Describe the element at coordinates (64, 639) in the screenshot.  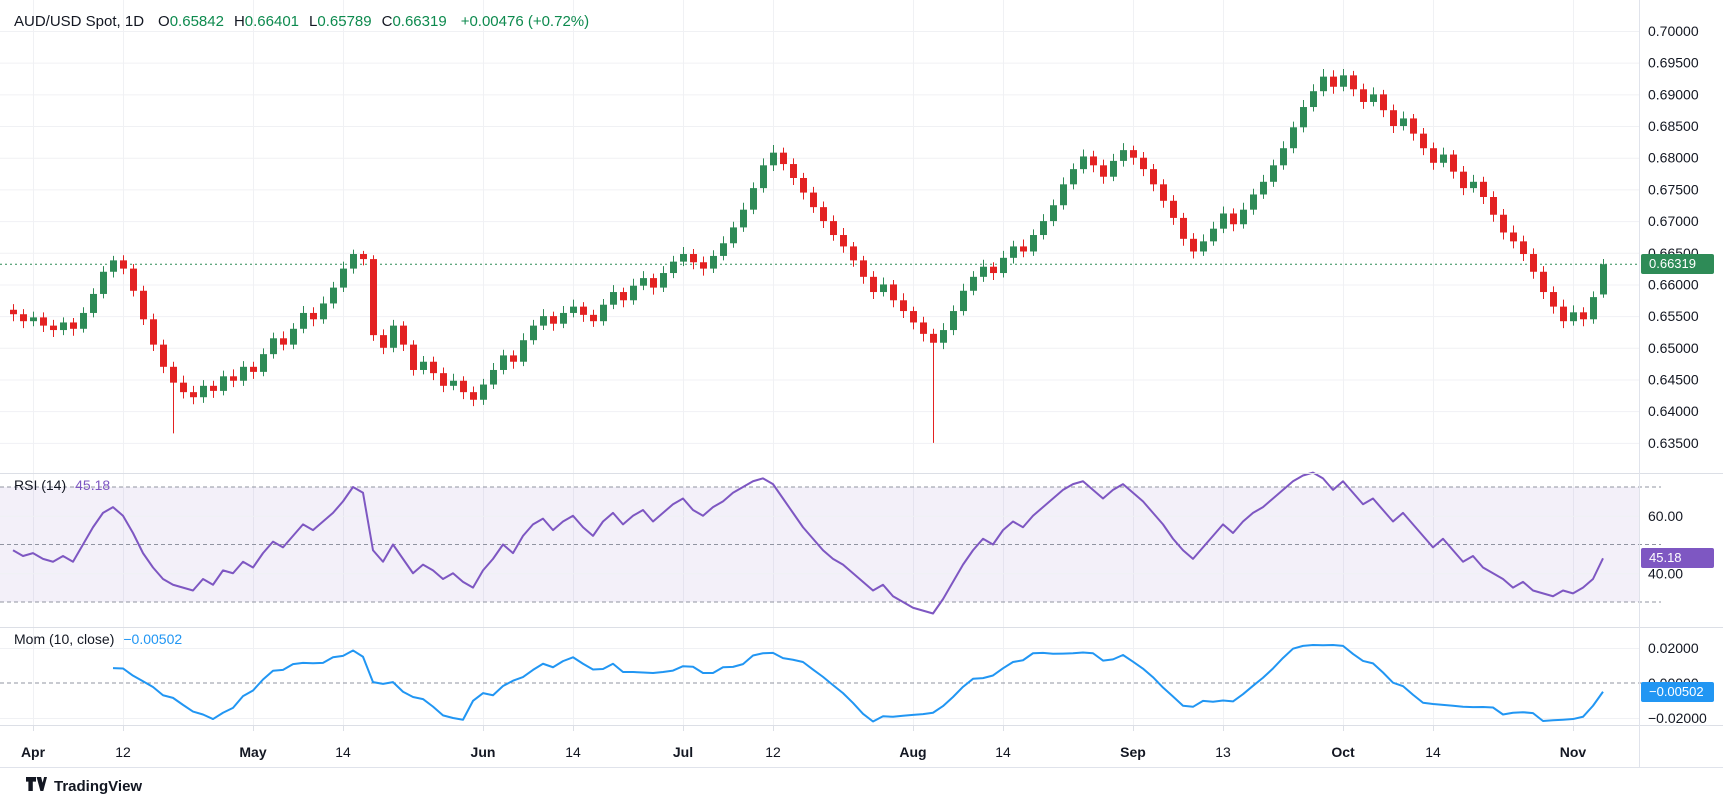
I see `momentum-label: Mom (10, close)` at that location.